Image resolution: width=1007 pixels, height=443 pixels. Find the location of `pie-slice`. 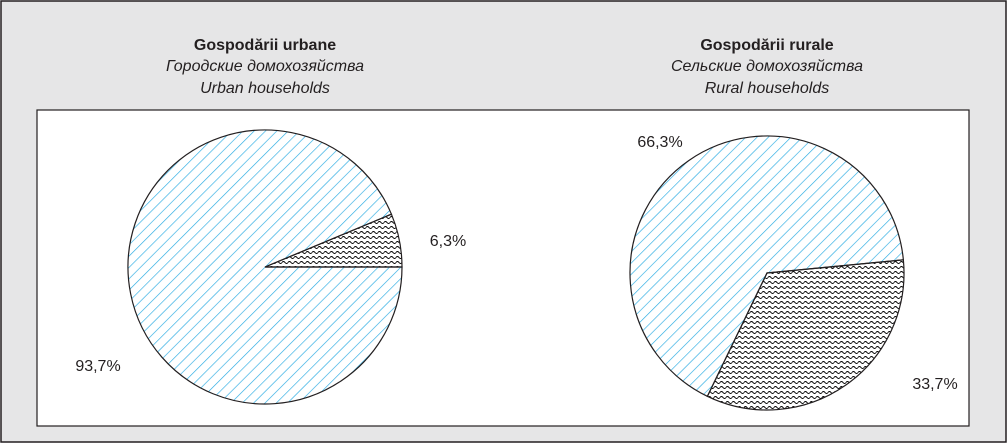

pie-slice is located at coordinates (805, 335).